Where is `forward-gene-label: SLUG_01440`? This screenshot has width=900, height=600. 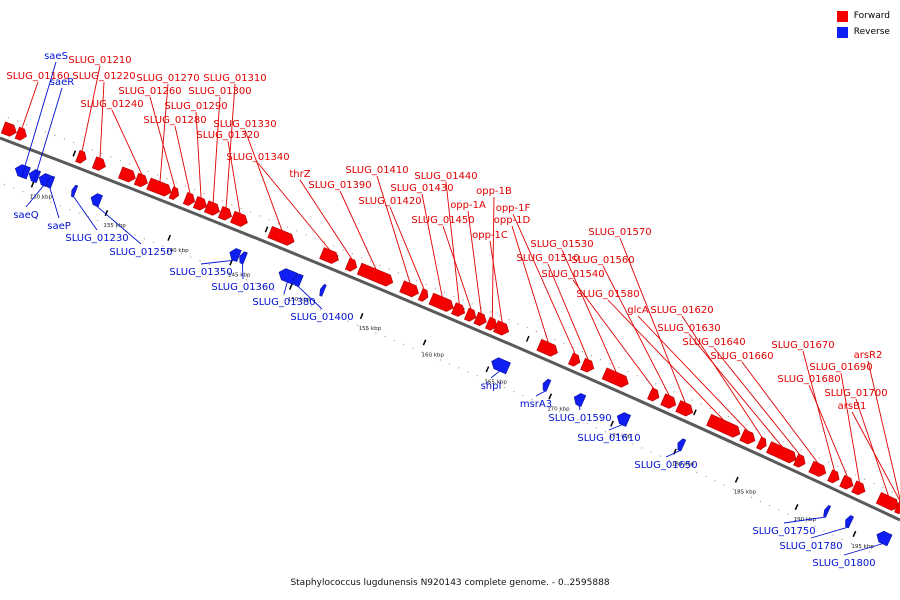 forward-gene-label: SLUG_01440 is located at coordinates (445, 176).